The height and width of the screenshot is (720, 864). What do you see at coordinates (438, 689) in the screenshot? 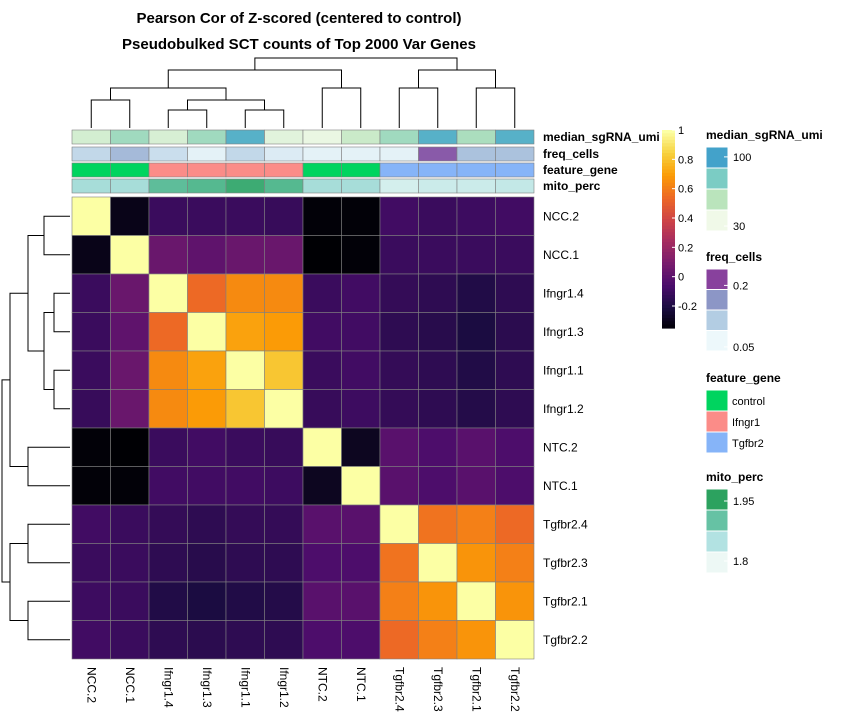
I see `column-label: Tgfbr2.3` at bounding box center [438, 689].